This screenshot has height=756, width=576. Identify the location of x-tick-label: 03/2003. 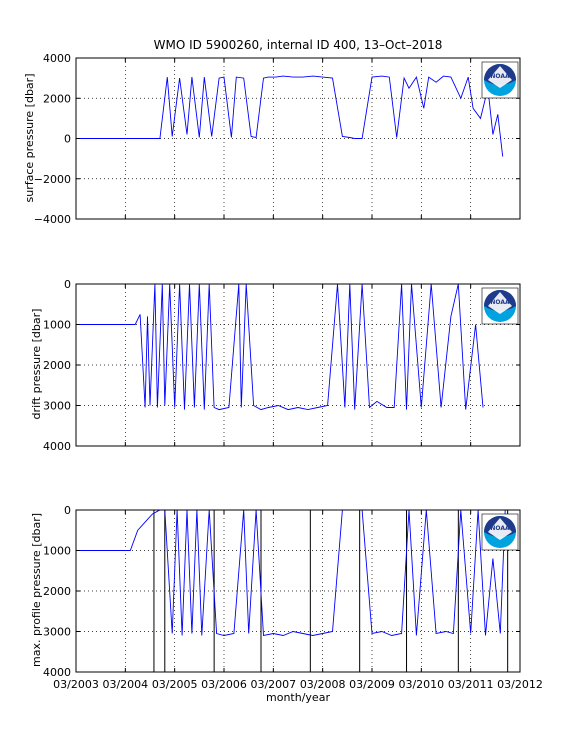
(76, 684).